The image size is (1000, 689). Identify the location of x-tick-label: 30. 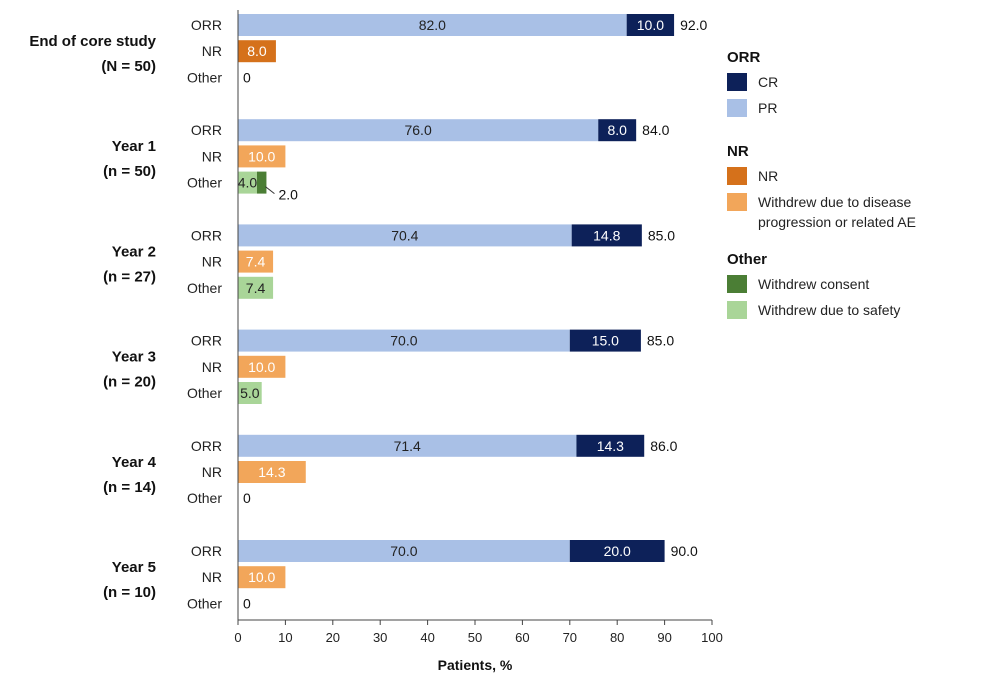
(380, 637).